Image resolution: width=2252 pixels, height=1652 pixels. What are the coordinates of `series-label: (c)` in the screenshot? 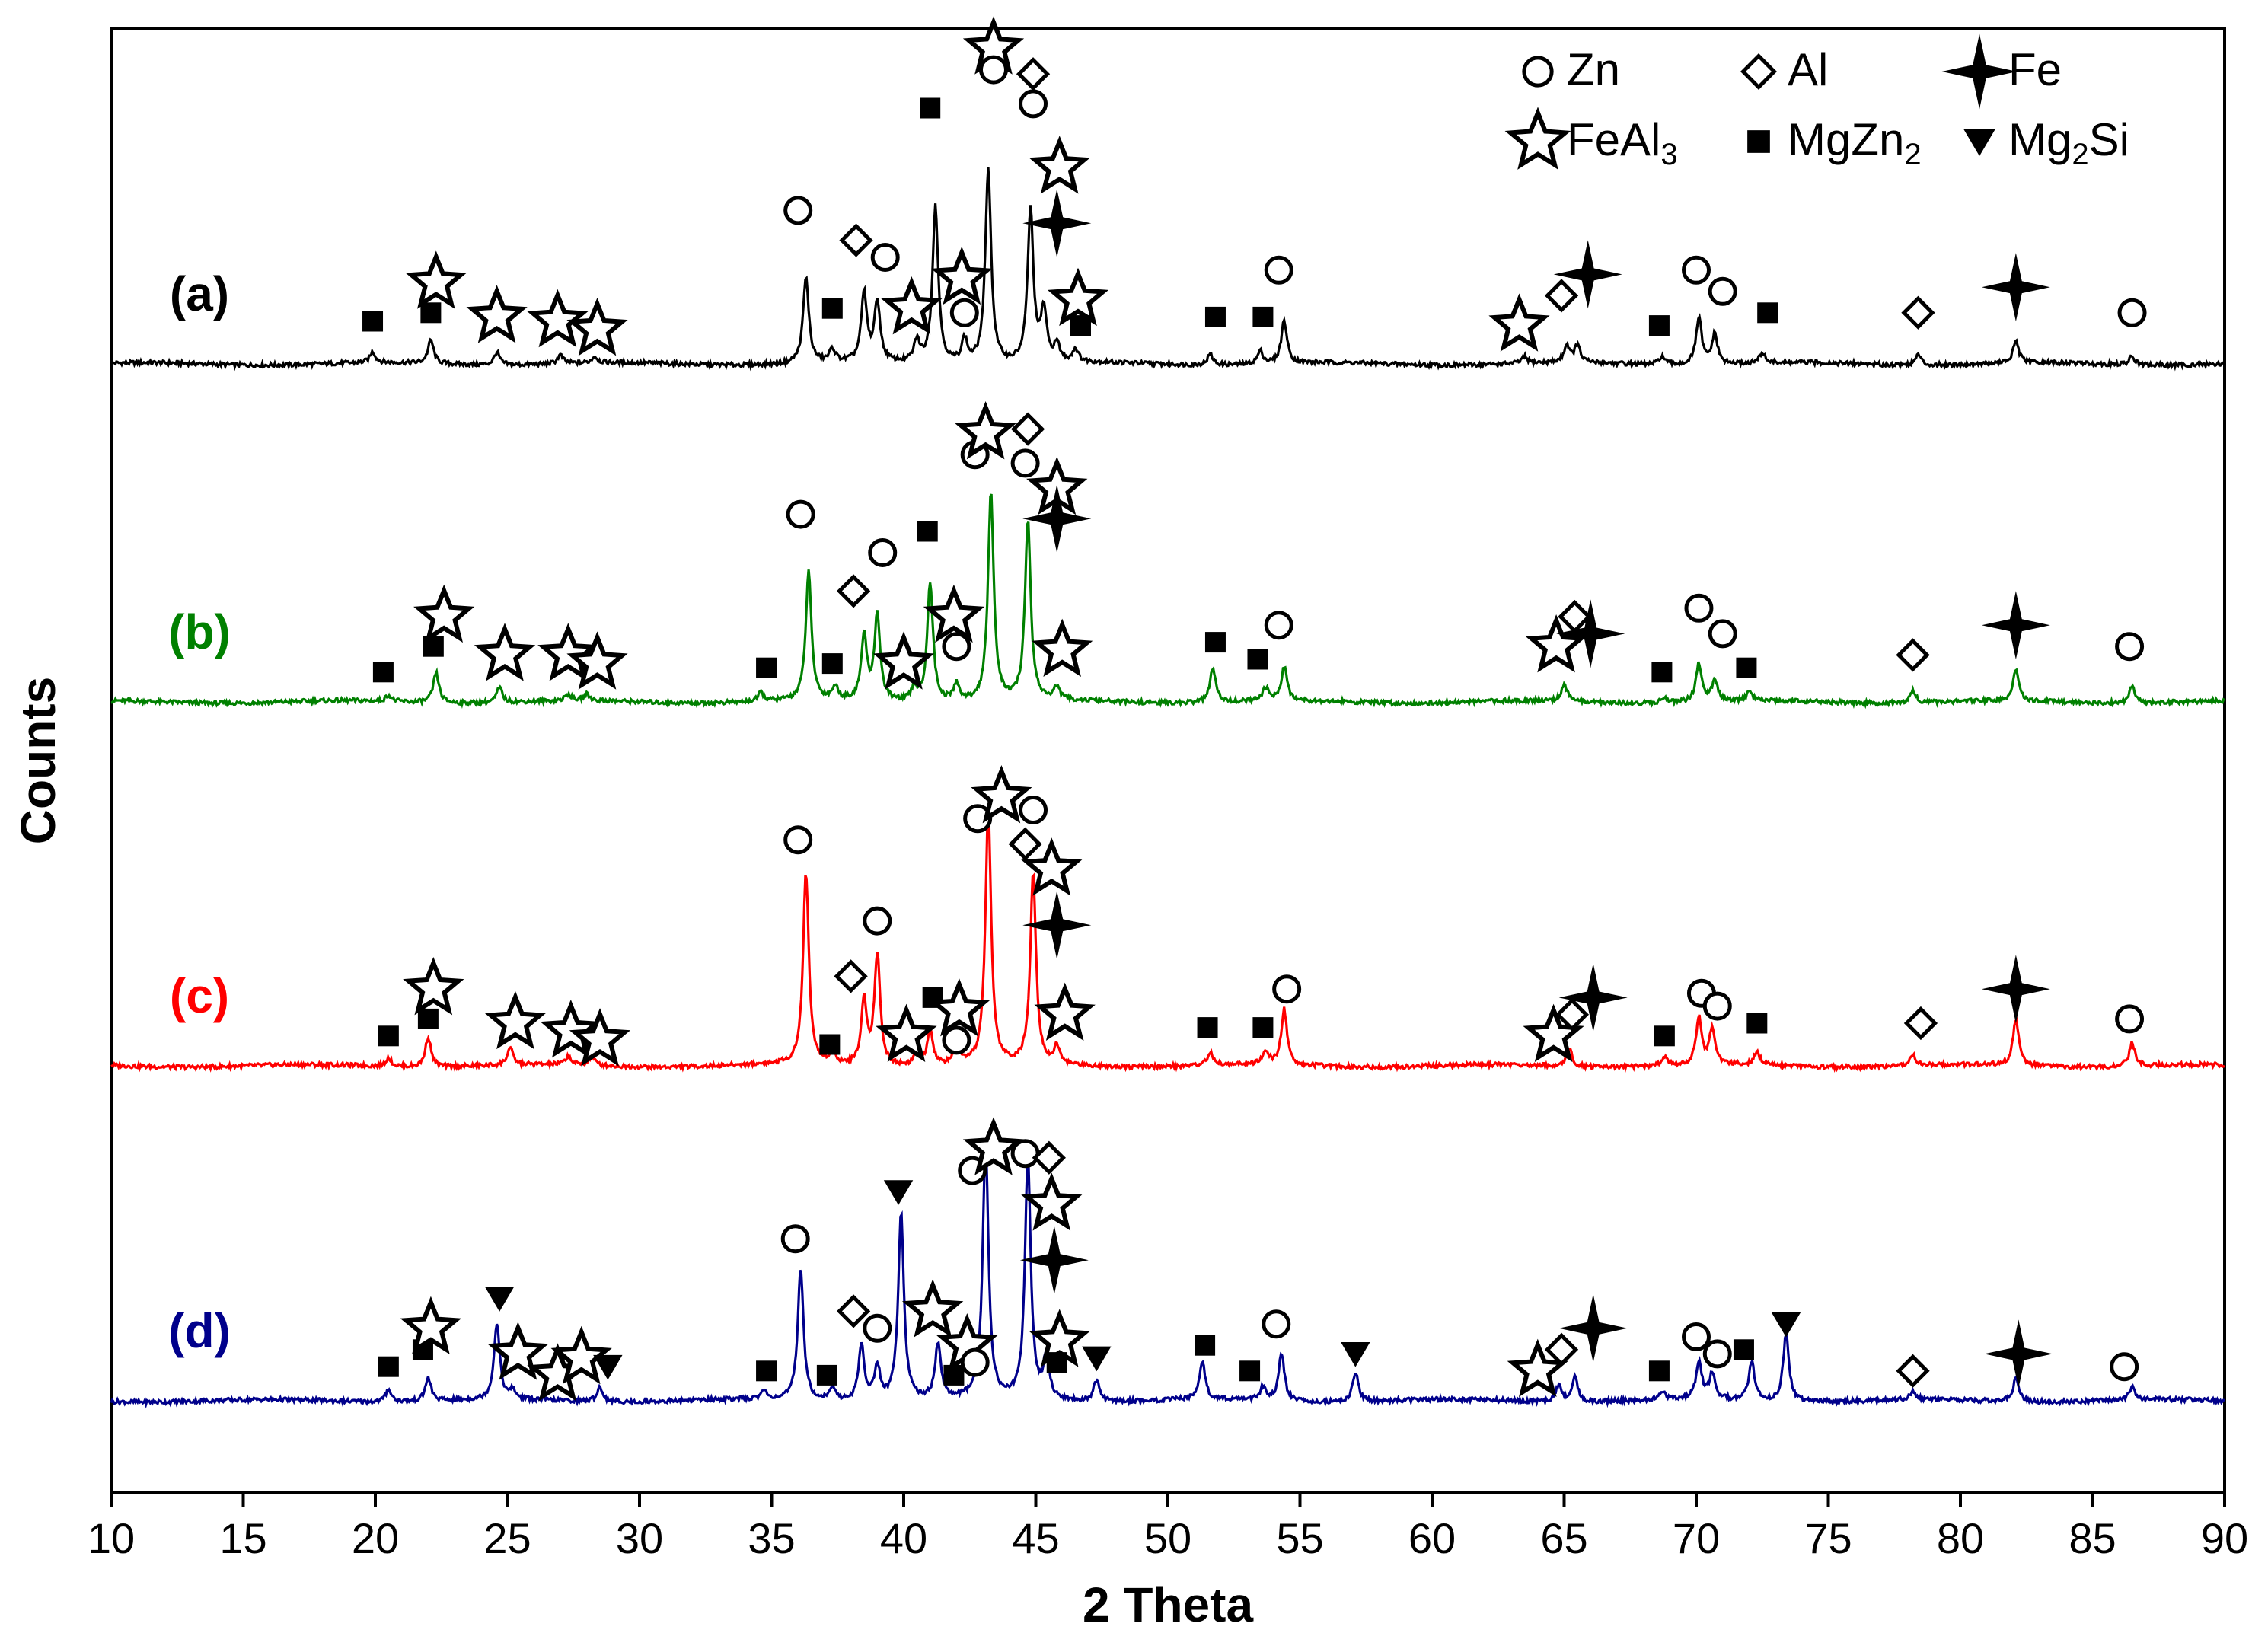 It's located at (199, 995).